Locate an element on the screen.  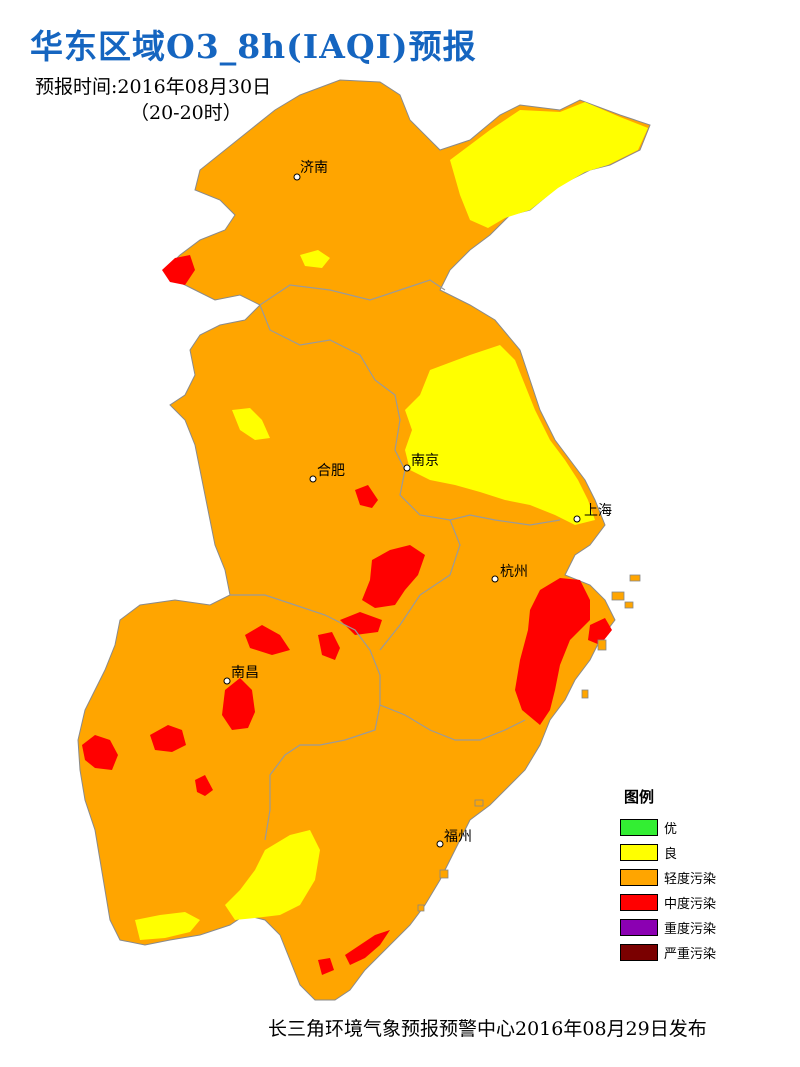
region-moderate-shandong-west is located at coordinates (178, 270).